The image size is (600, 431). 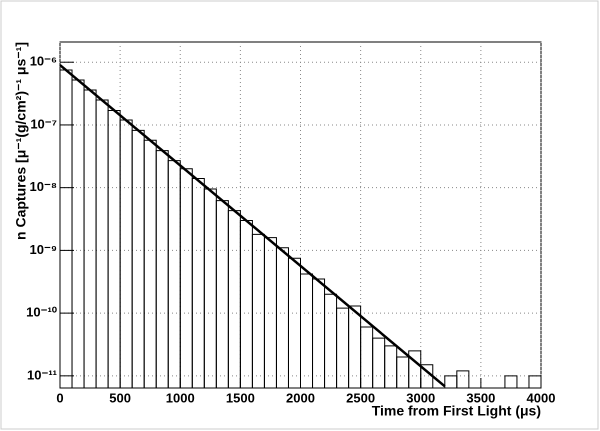 I want to click on y-tick-label: 10⁻¹⁰, so click(x=42, y=312).